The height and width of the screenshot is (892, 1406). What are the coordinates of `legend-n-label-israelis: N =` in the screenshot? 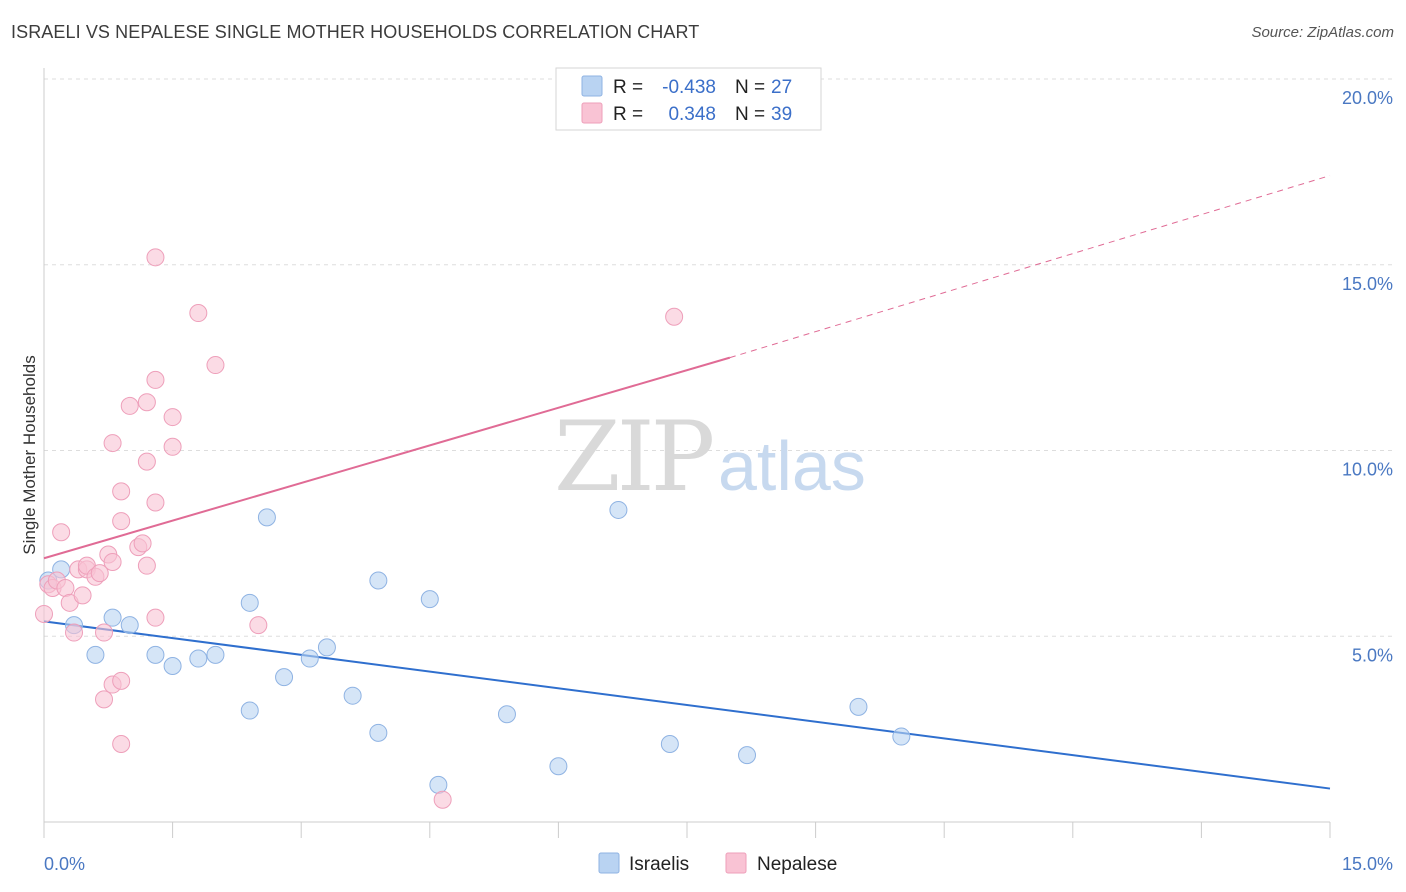 It's located at (750, 87).